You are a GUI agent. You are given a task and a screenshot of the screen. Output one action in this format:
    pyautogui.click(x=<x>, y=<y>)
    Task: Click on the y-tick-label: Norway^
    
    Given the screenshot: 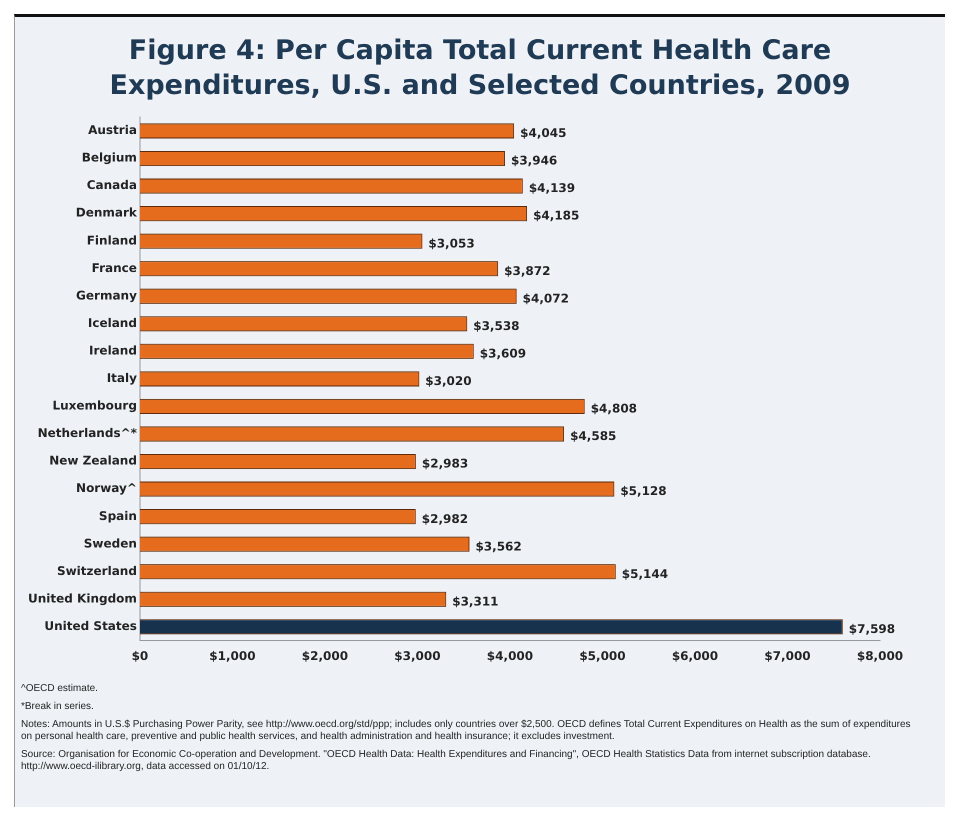 What is the action you would take?
    pyautogui.click(x=106, y=488)
    